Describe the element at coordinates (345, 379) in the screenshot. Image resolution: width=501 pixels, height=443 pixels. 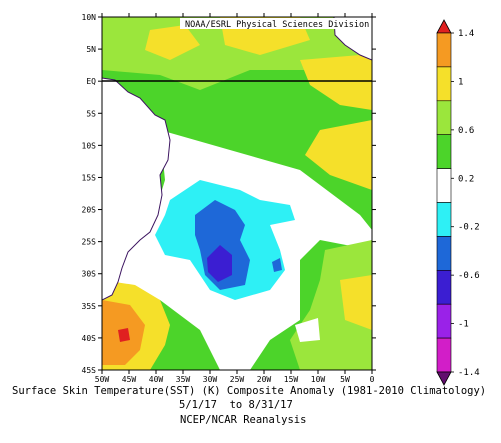
I see `lon-label: 5W` at that location.